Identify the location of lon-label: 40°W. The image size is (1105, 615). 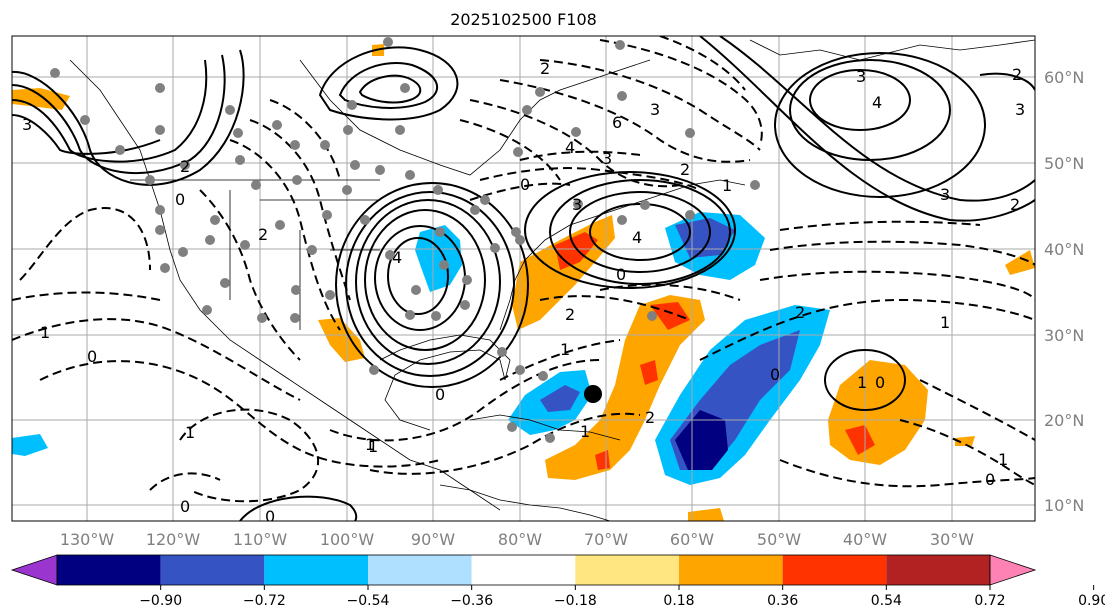
(865, 539).